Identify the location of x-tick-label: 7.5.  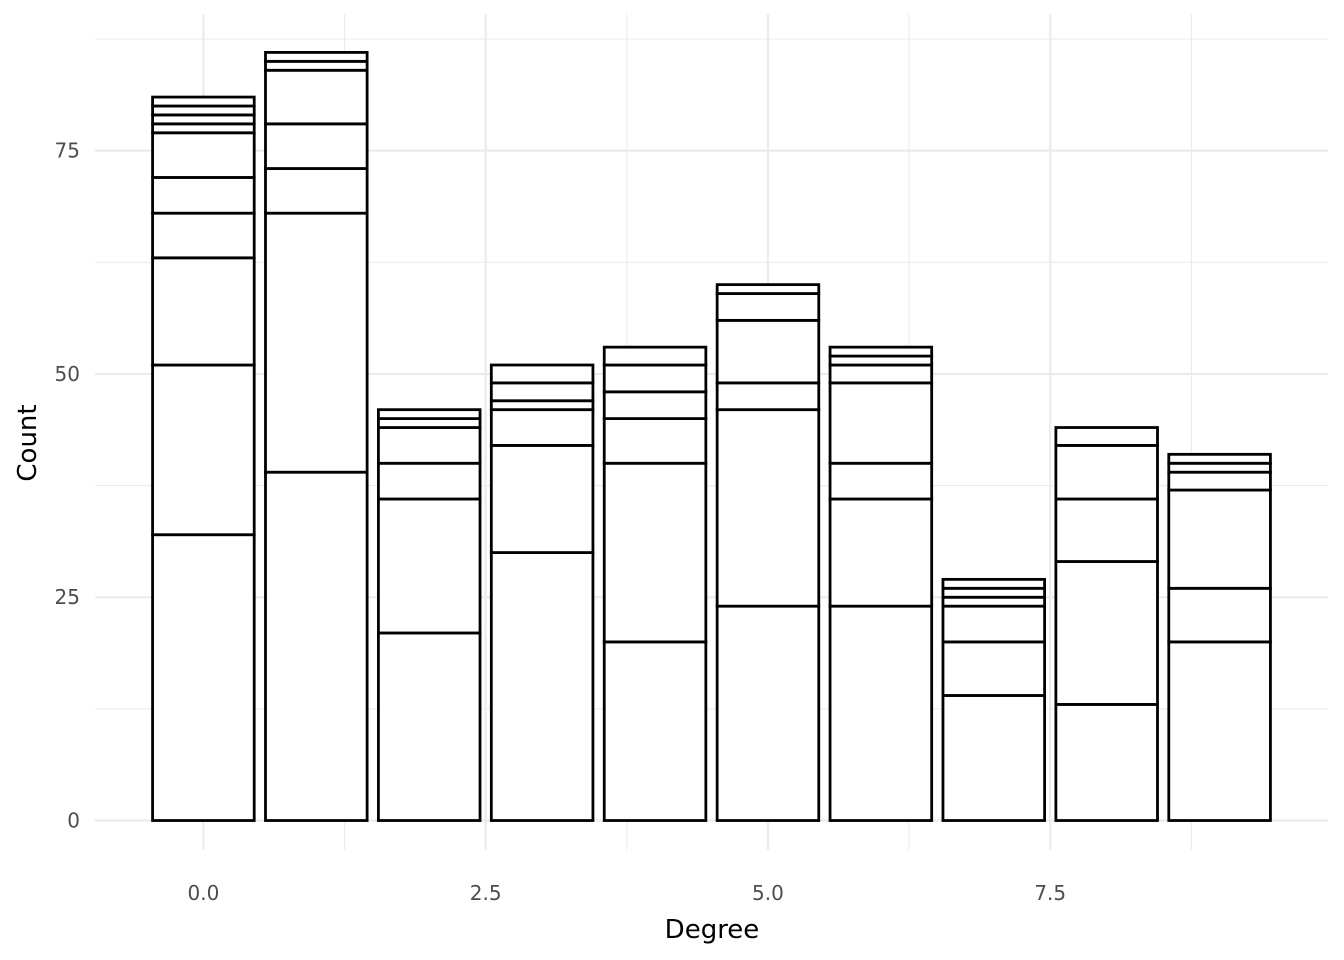
(1050, 893).